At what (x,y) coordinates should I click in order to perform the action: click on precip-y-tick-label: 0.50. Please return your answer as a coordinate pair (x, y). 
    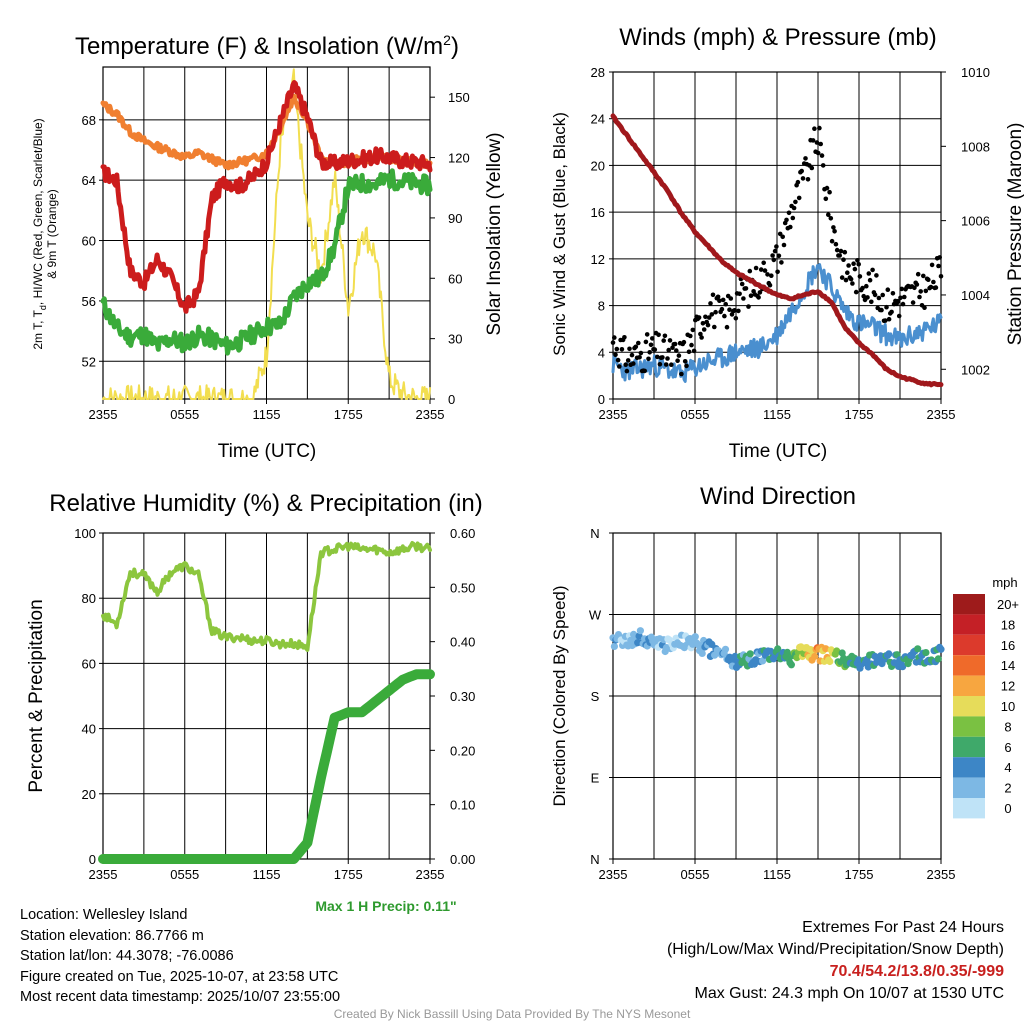
    Looking at the image, I should click on (462, 587).